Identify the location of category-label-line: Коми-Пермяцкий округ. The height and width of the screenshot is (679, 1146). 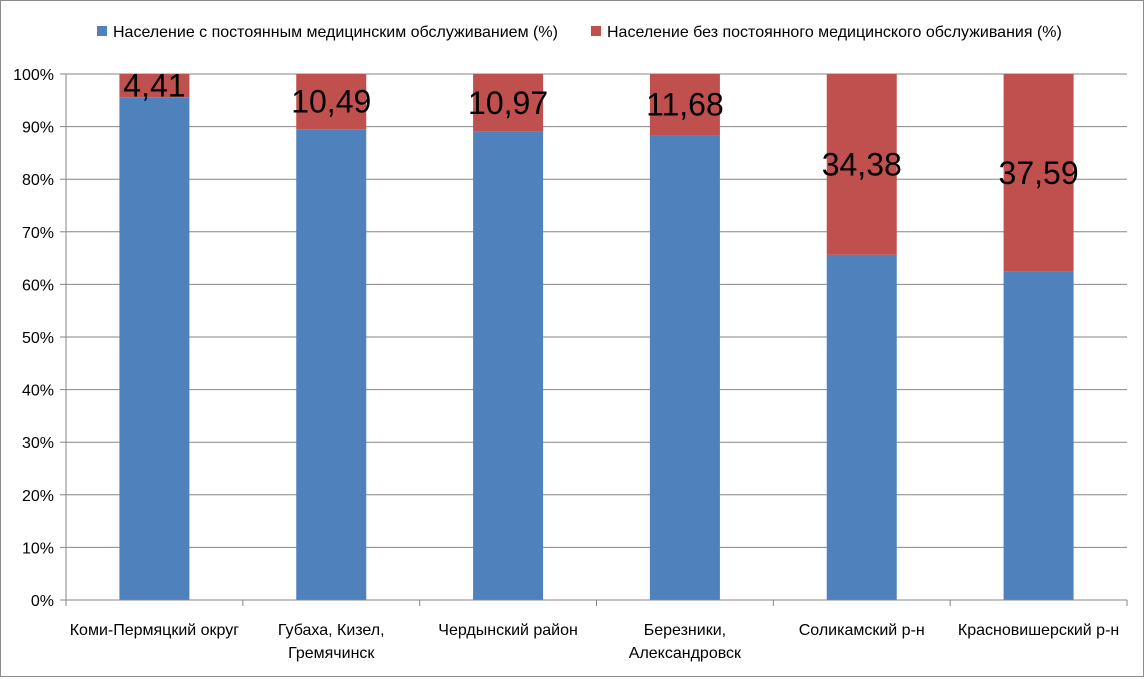
(155, 630).